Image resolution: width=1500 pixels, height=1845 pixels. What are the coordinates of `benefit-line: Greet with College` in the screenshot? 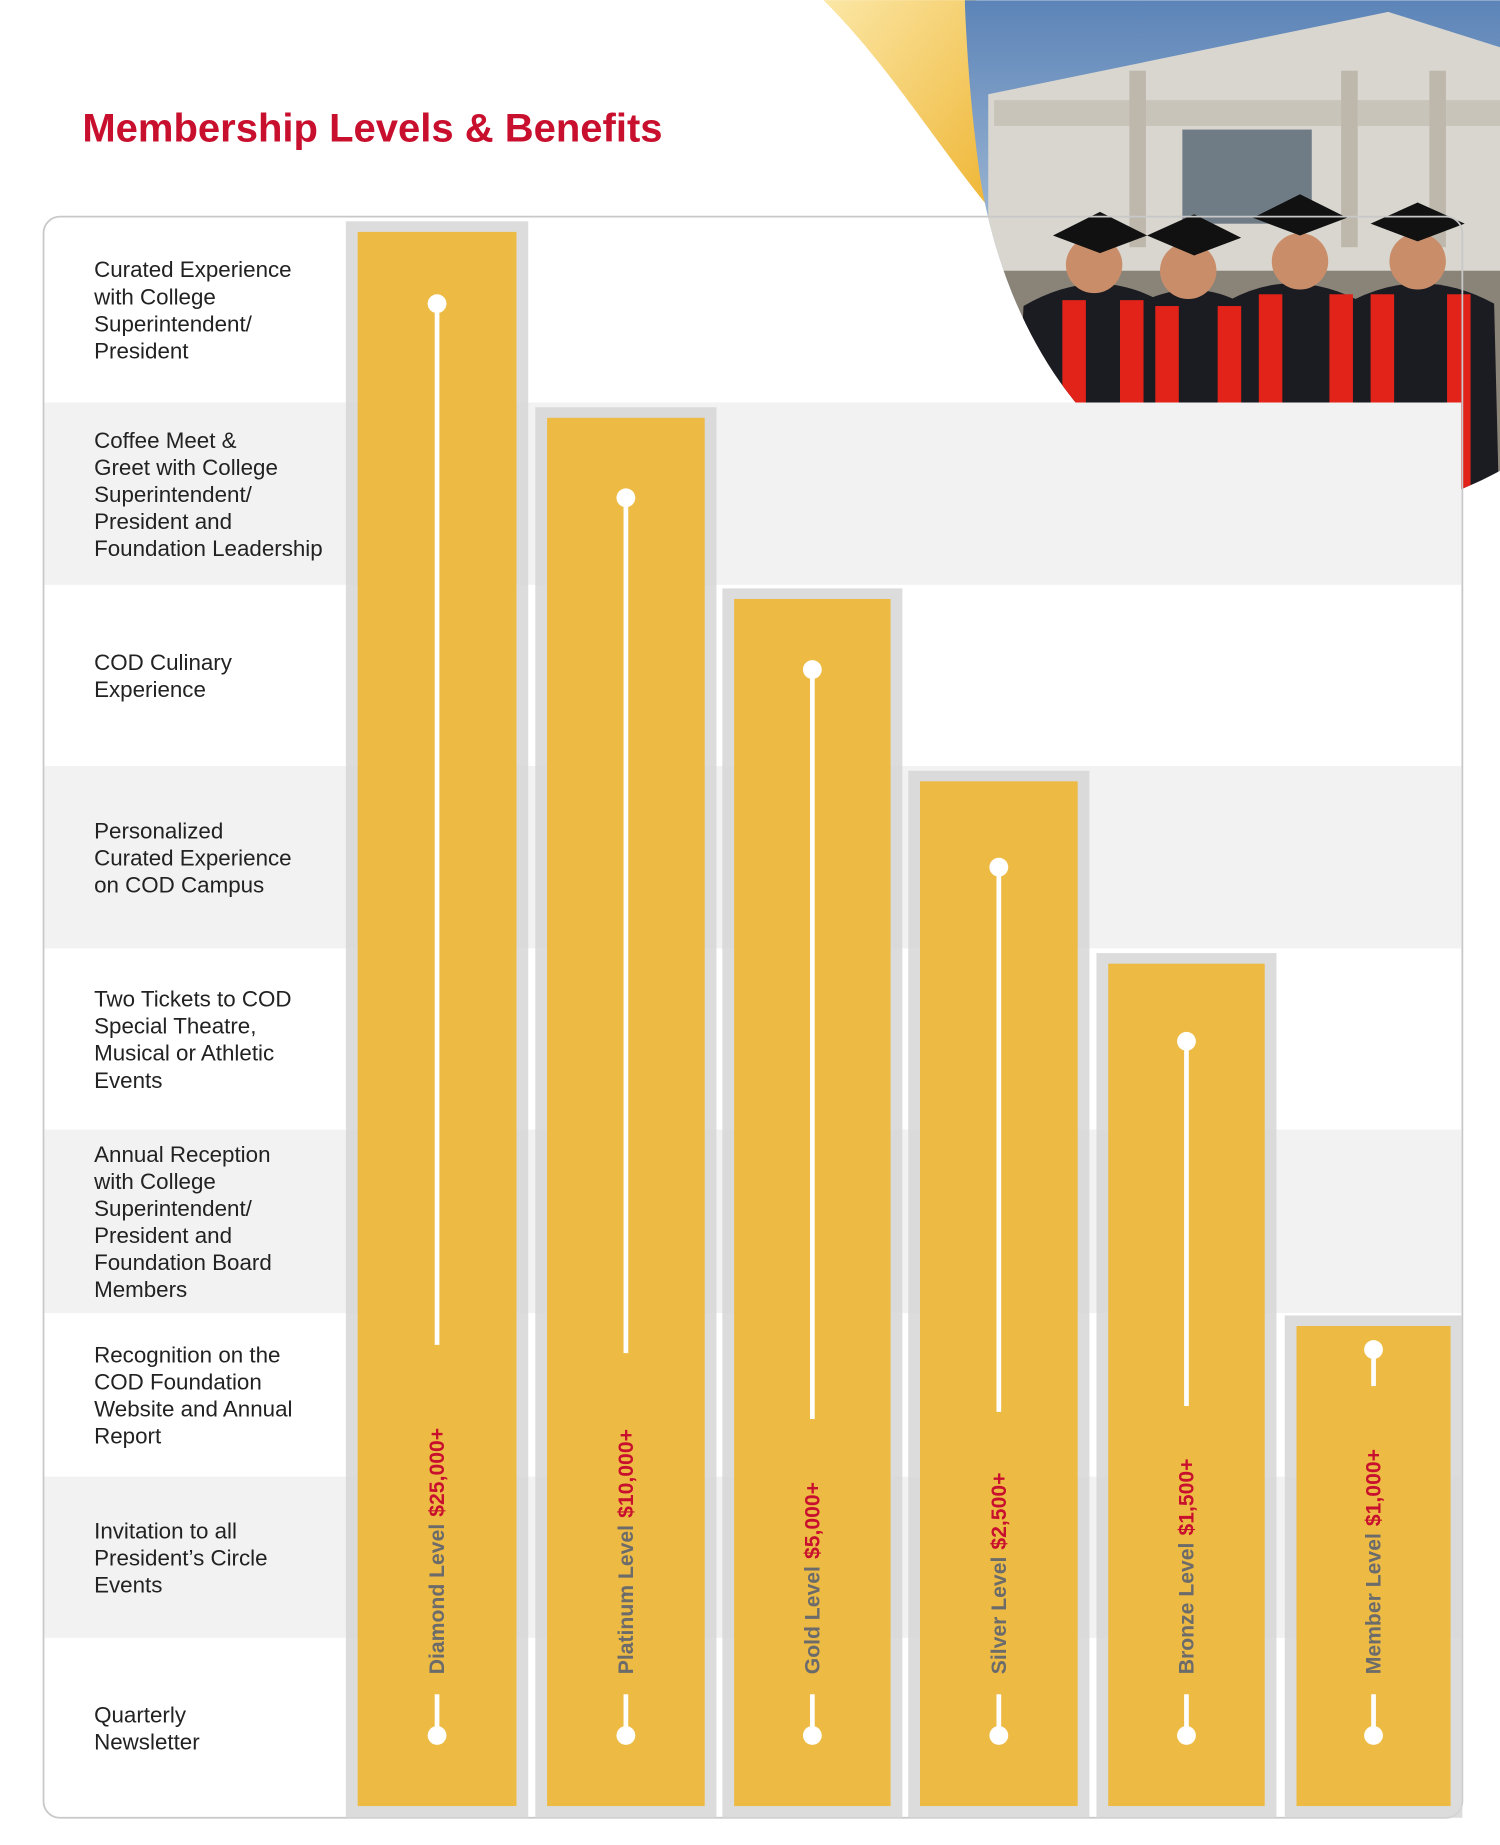 It's located at (186, 467).